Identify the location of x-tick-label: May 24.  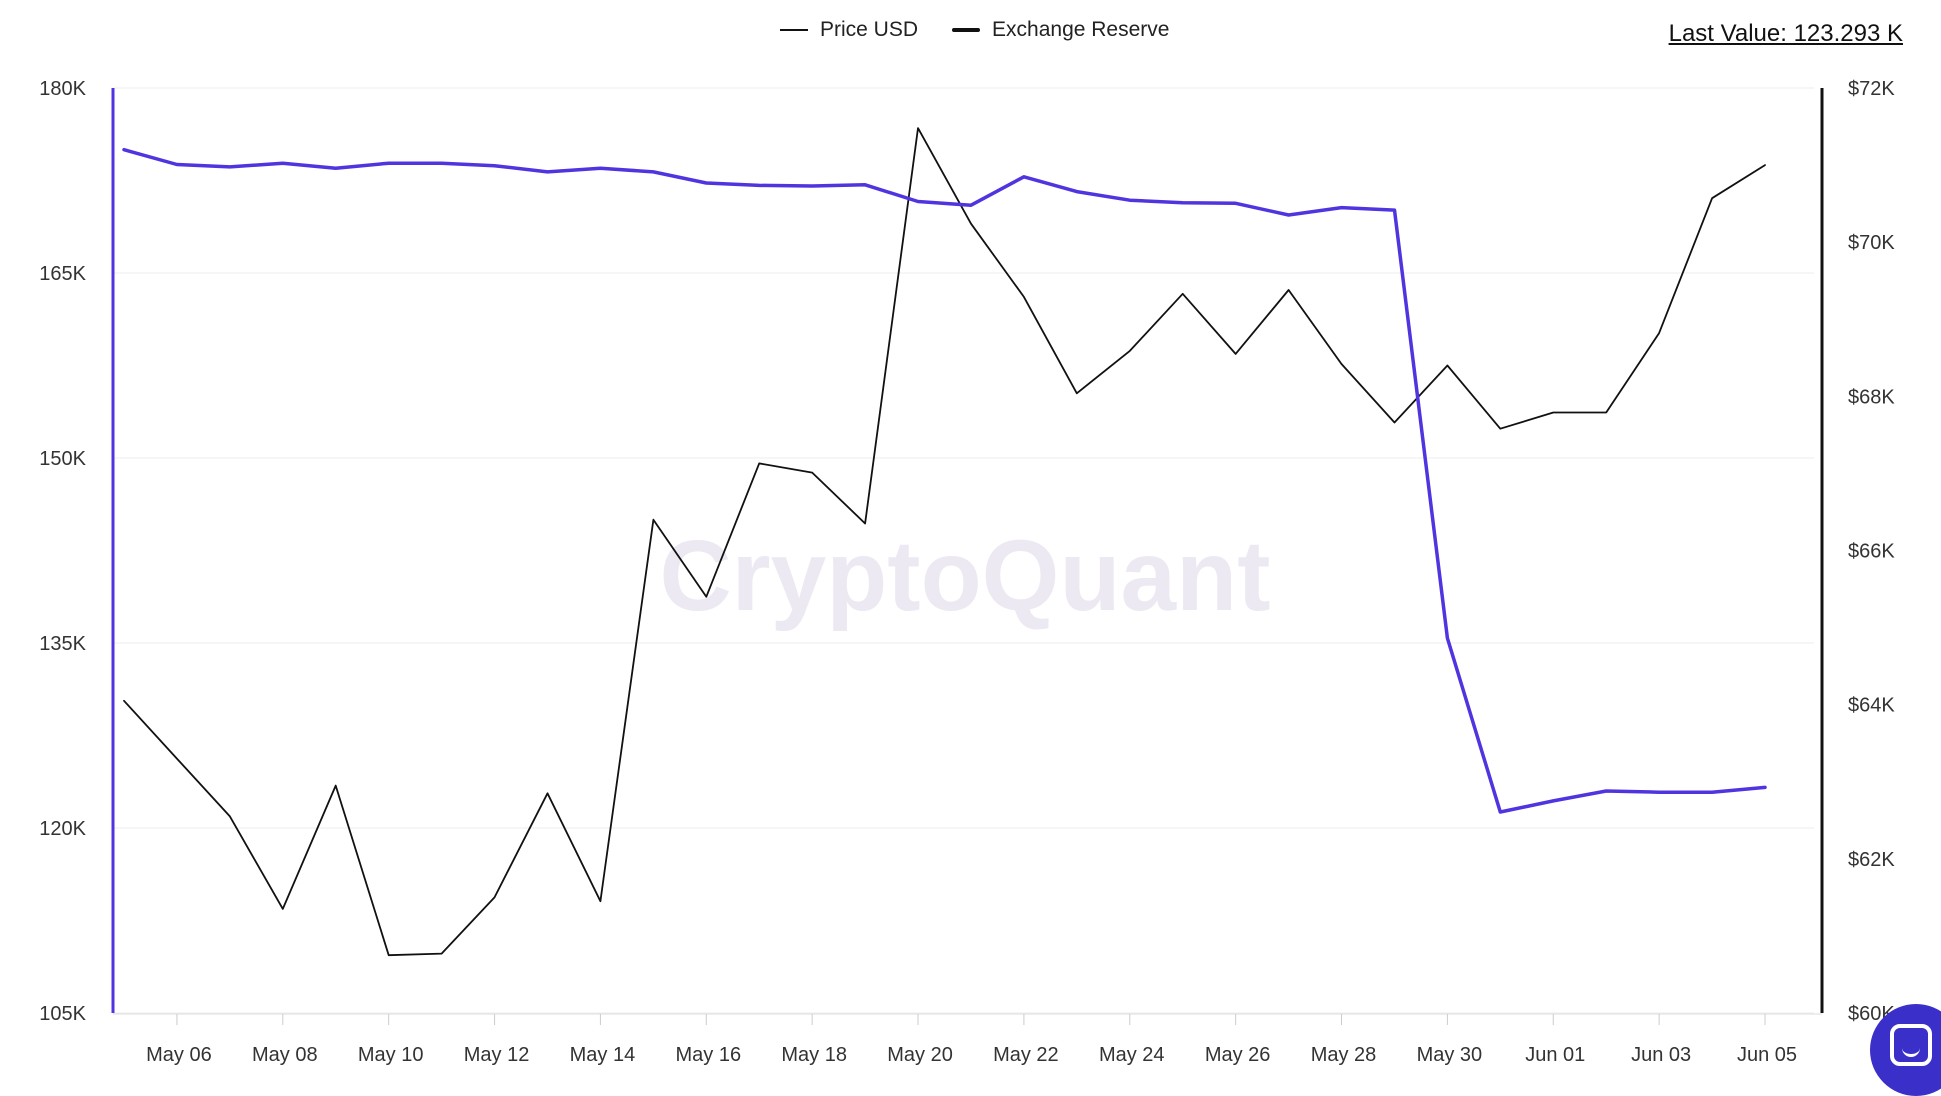
(1132, 1055).